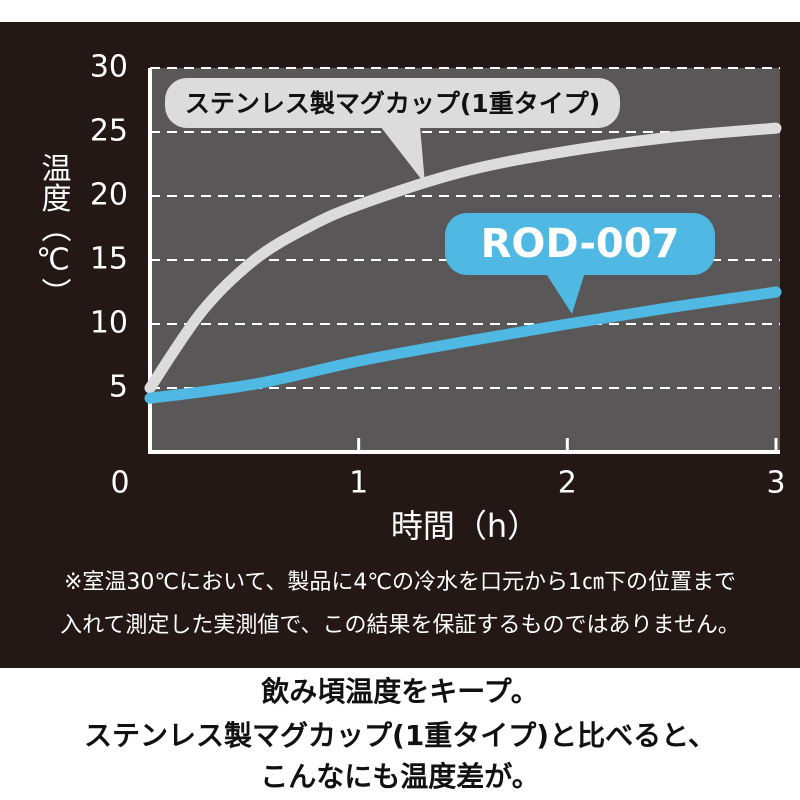 This screenshot has height=800, width=800. What do you see at coordinates (109, 131) in the screenshot?
I see `y-tick-label: 25` at bounding box center [109, 131].